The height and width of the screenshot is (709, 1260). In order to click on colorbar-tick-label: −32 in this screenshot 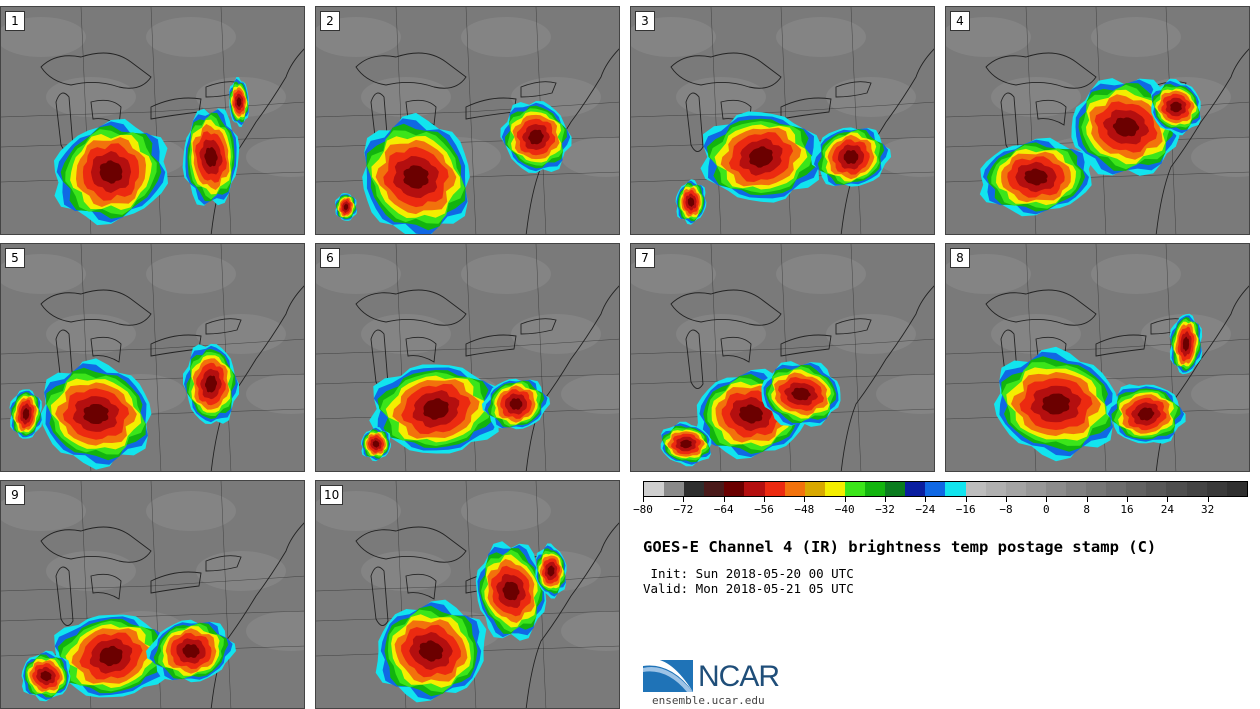, I will do `click(885, 509)`.